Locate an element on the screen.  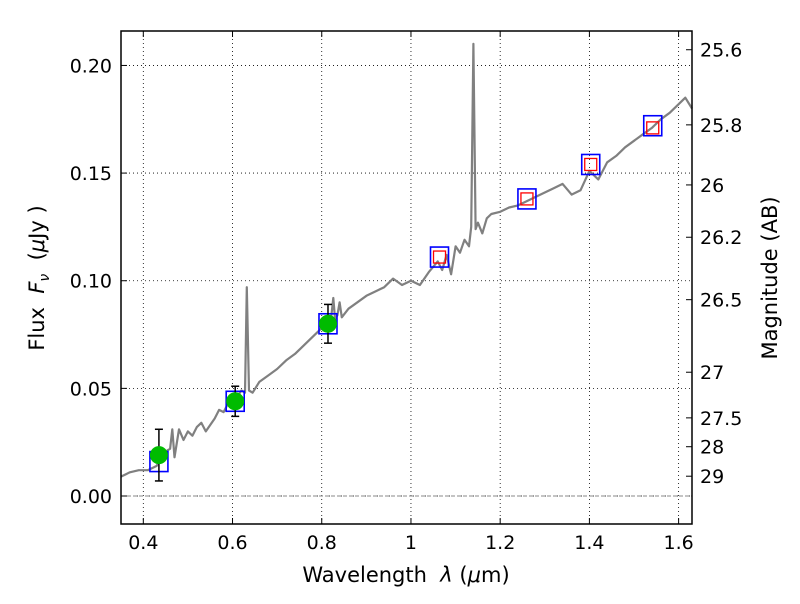
right-tick-label: 27.5 is located at coordinates (721, 419).